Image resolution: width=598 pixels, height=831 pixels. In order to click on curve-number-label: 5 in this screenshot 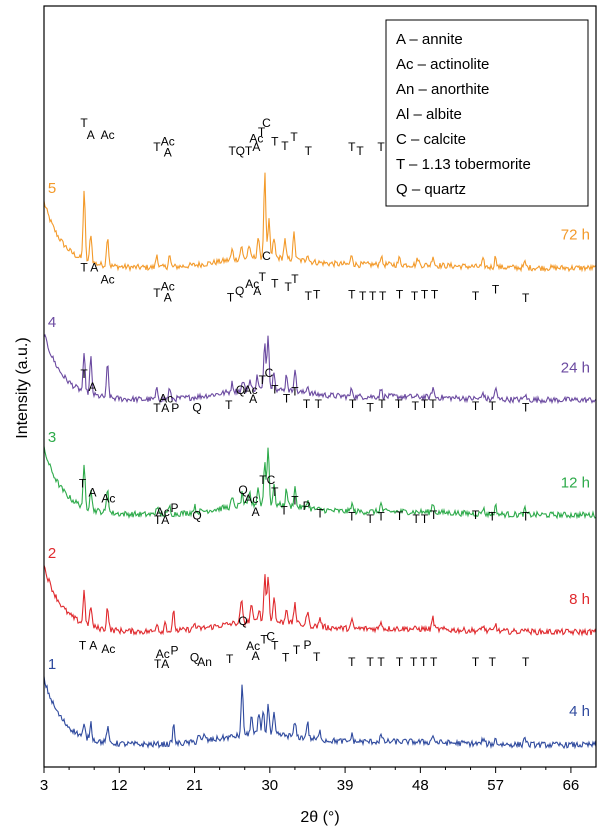, I will do `click(52, 188)`.